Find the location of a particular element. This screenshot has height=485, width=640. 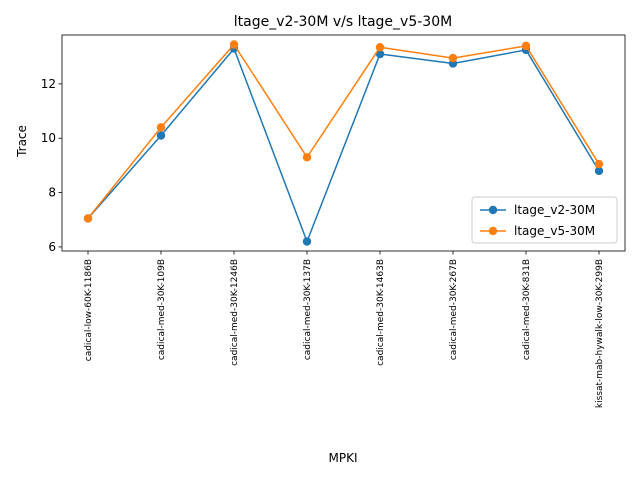

y-tick-label: 6 is located at coordinates (52, 247).